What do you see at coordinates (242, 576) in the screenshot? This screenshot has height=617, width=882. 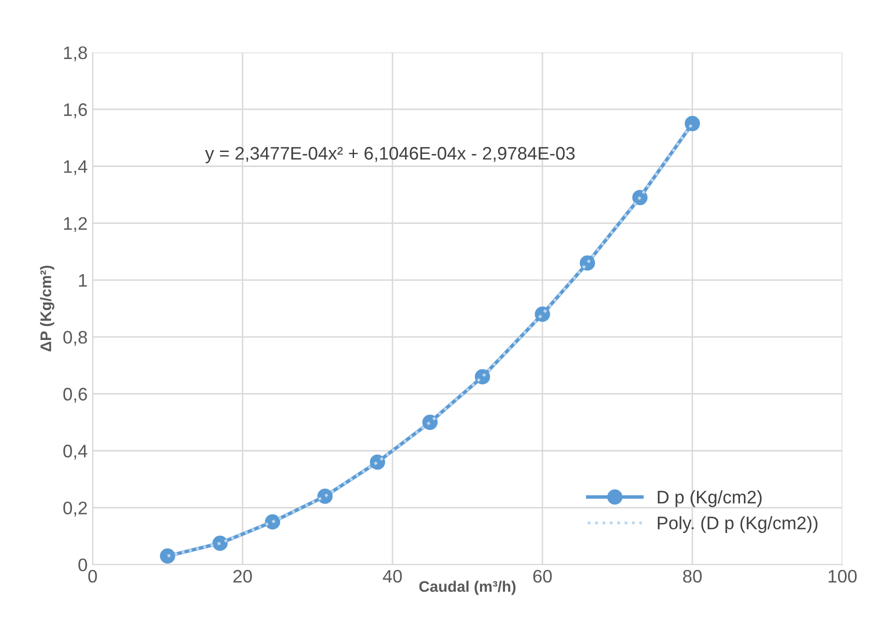 I see `x-tick-label: 20` at bounding box center [242, 576].